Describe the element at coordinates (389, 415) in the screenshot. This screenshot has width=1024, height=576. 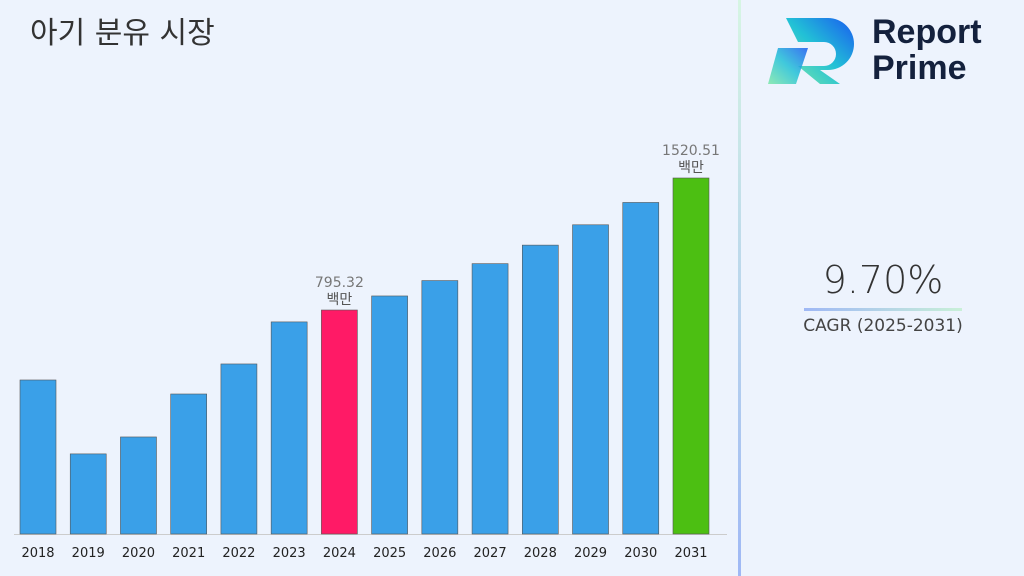
I see `bar-2025` at that location.